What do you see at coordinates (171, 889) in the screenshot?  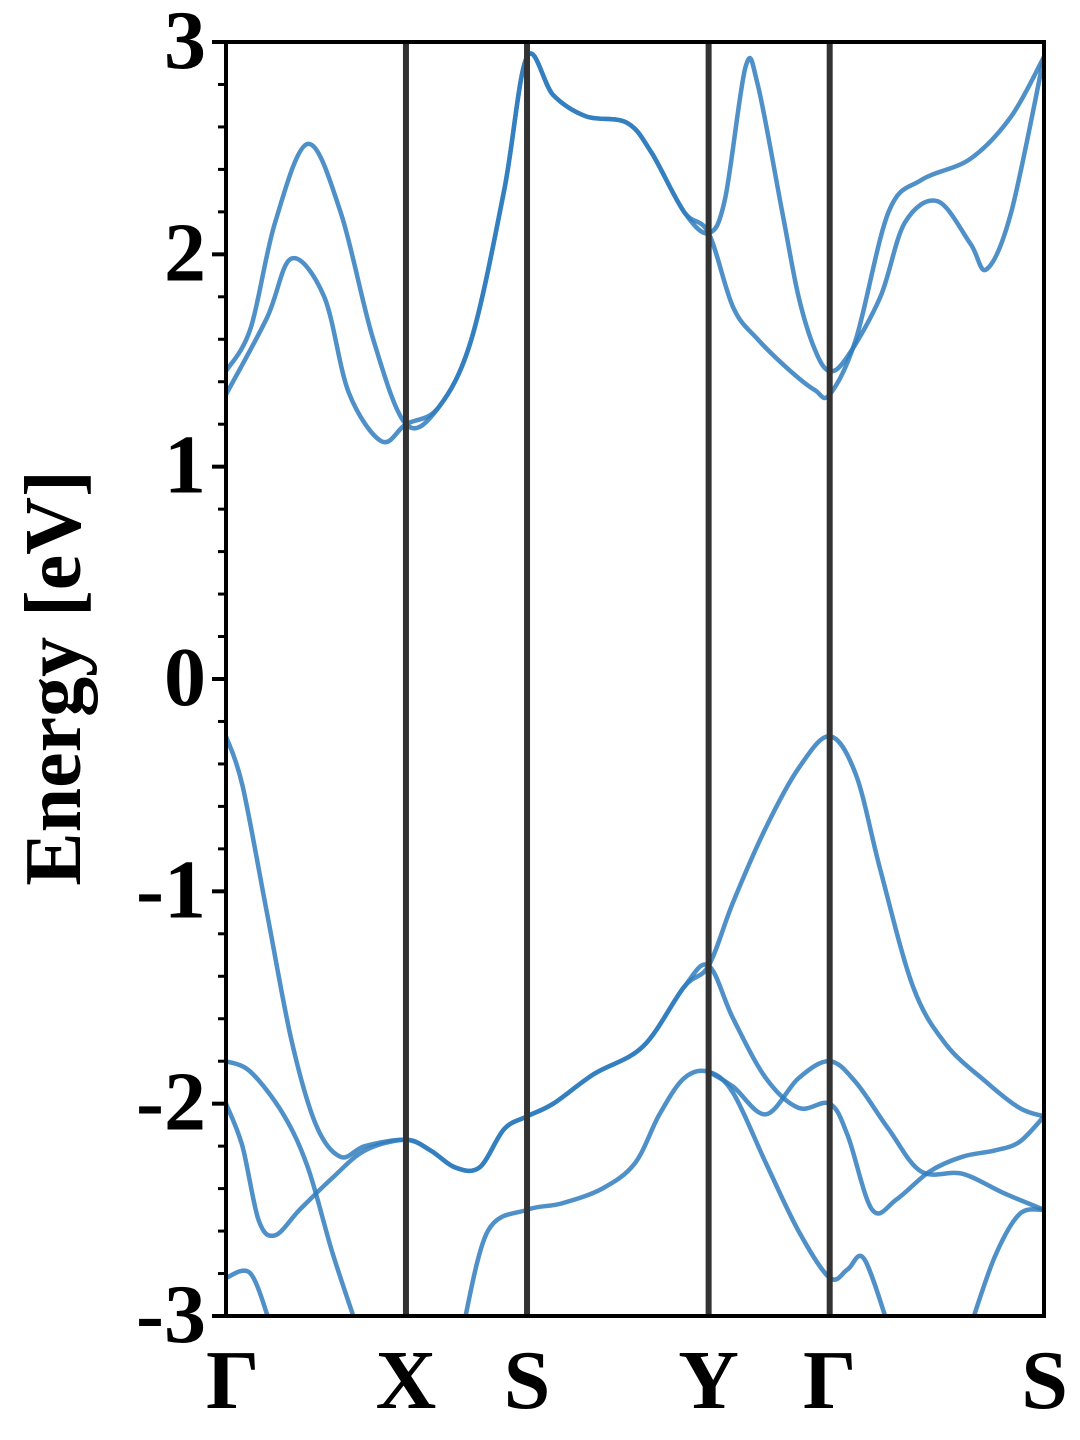 I see `y-tick-label: -1` at bounding box center [171, 889].